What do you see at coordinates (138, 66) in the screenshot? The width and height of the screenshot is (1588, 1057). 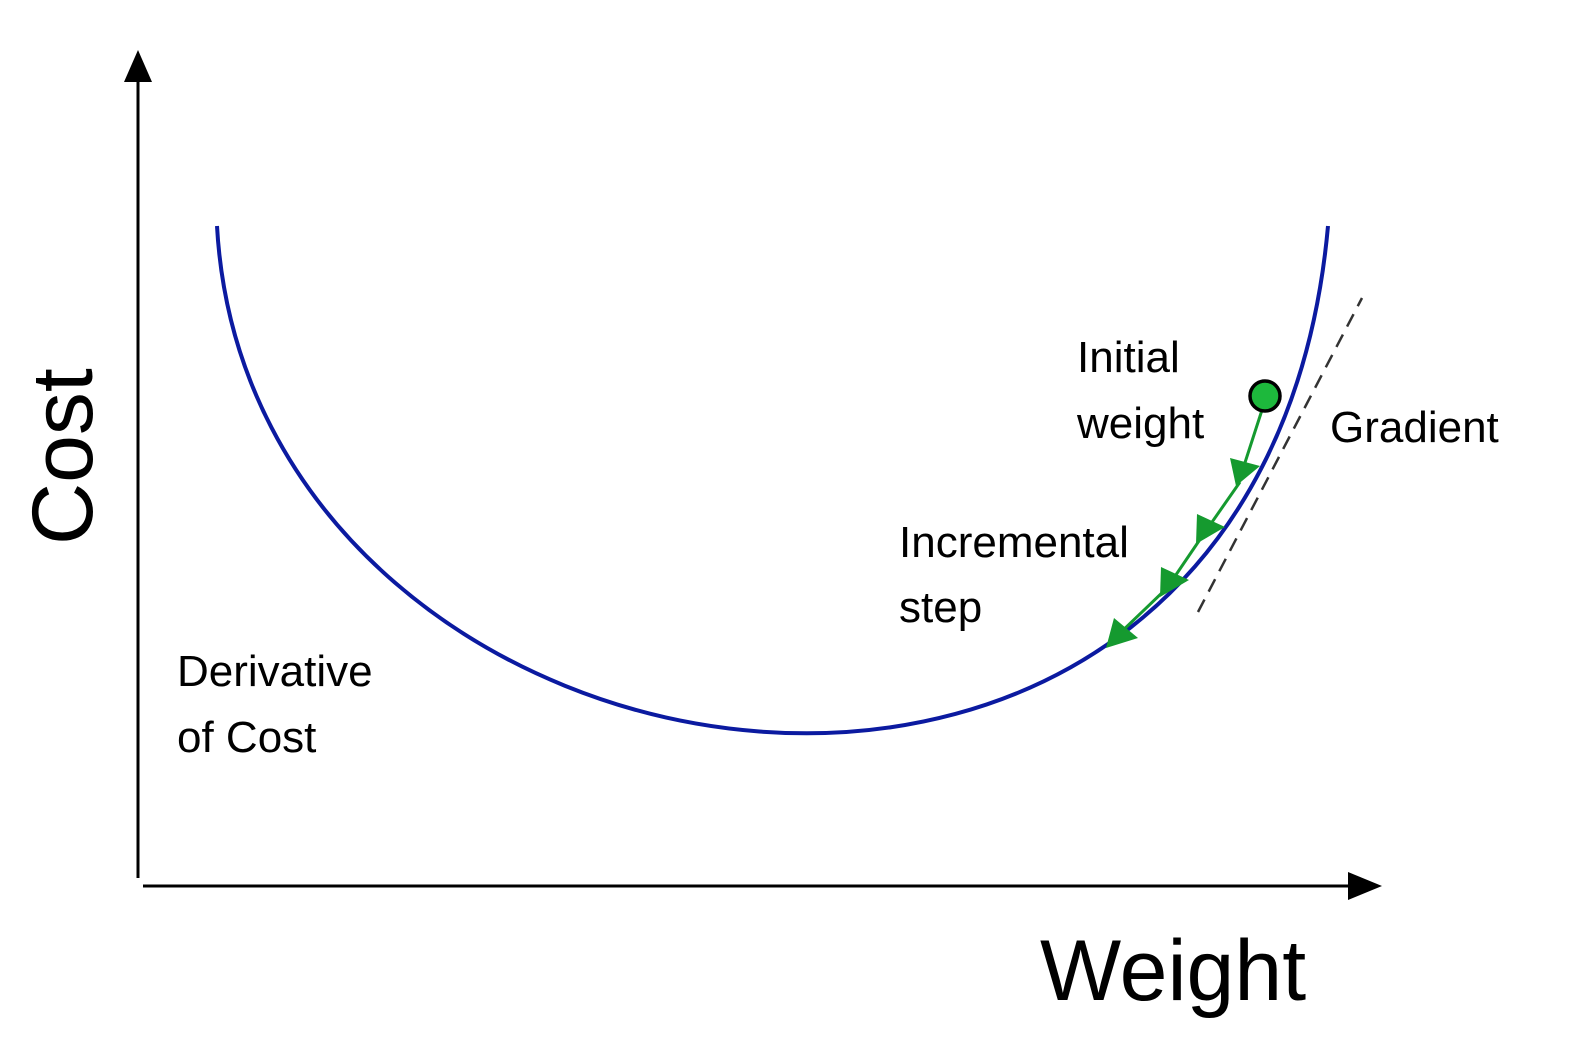 I see `y-axis-arrowhead` at bounding box center [138, 66].